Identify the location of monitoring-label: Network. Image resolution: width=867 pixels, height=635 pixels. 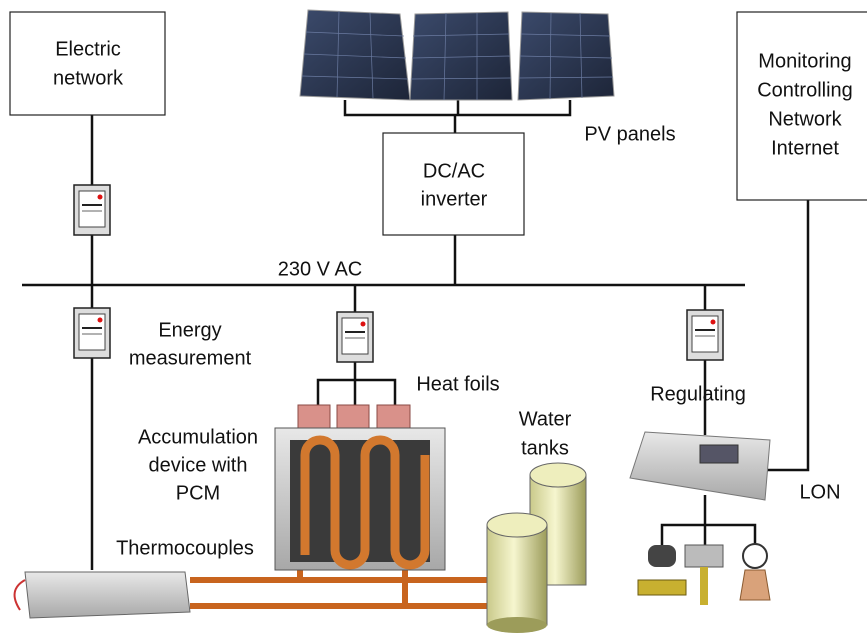
(805, 119).